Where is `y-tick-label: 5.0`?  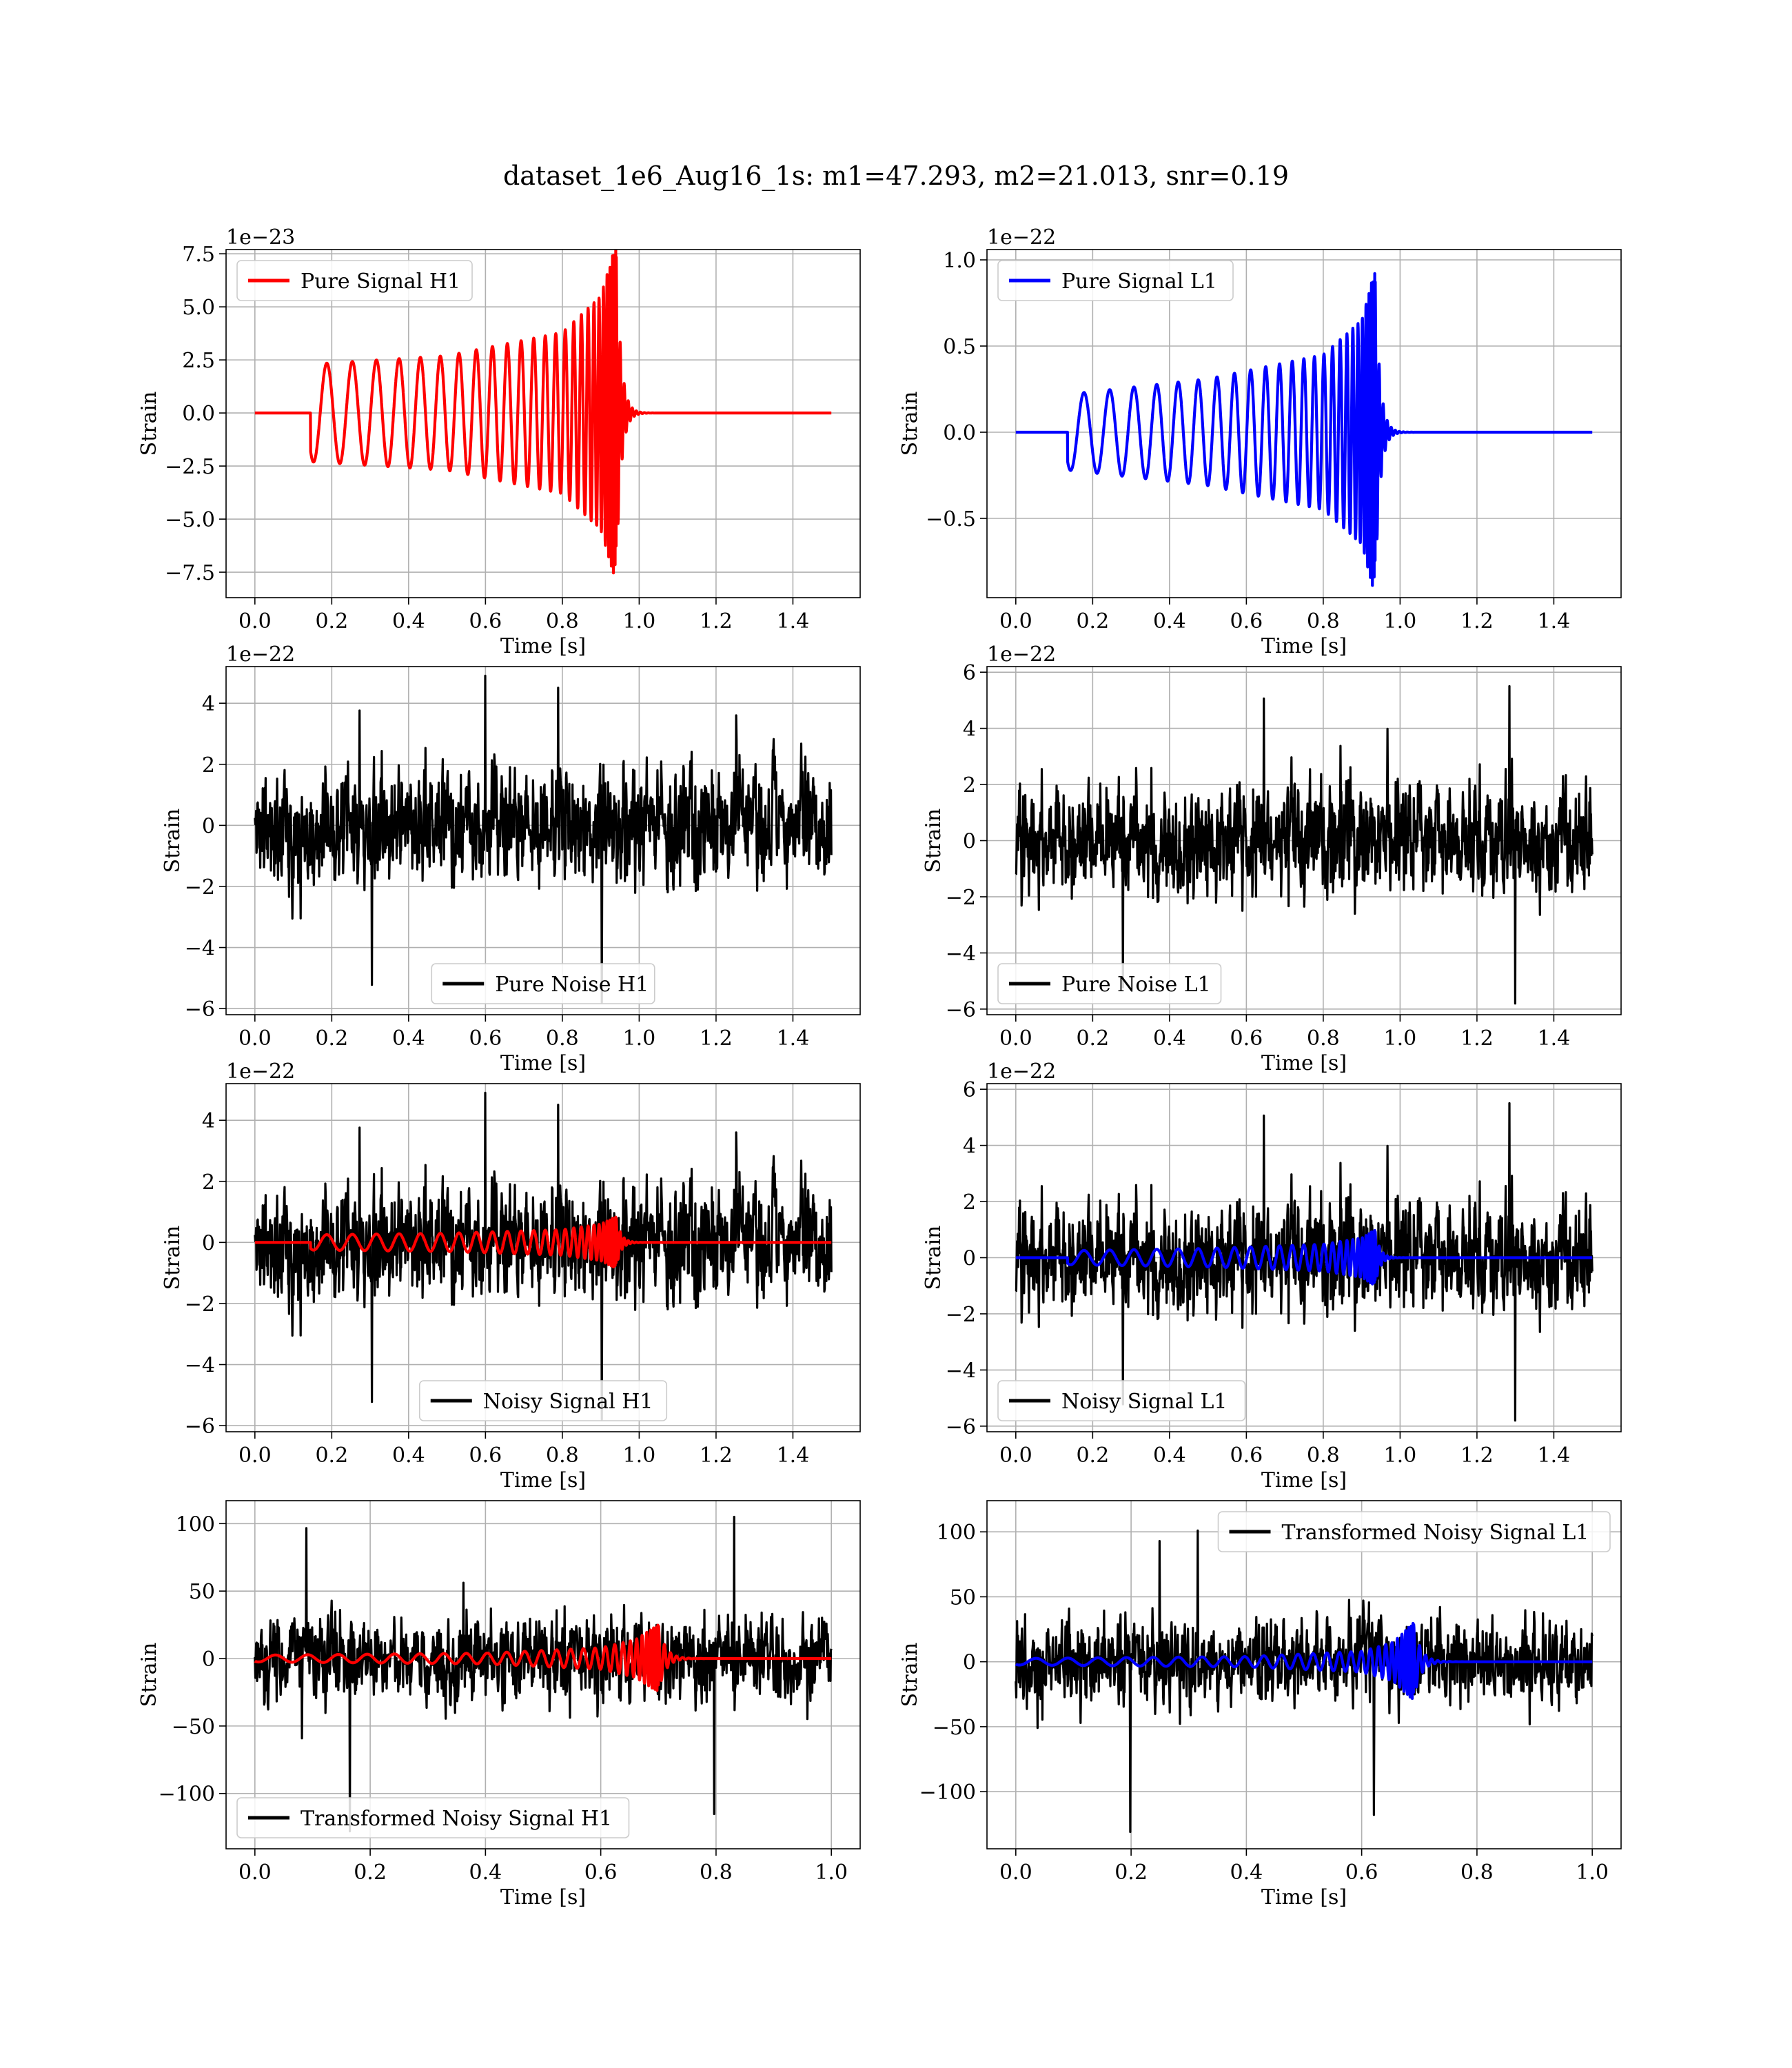
y-tick-label: 5.0 is located at coordinates (198, 308).